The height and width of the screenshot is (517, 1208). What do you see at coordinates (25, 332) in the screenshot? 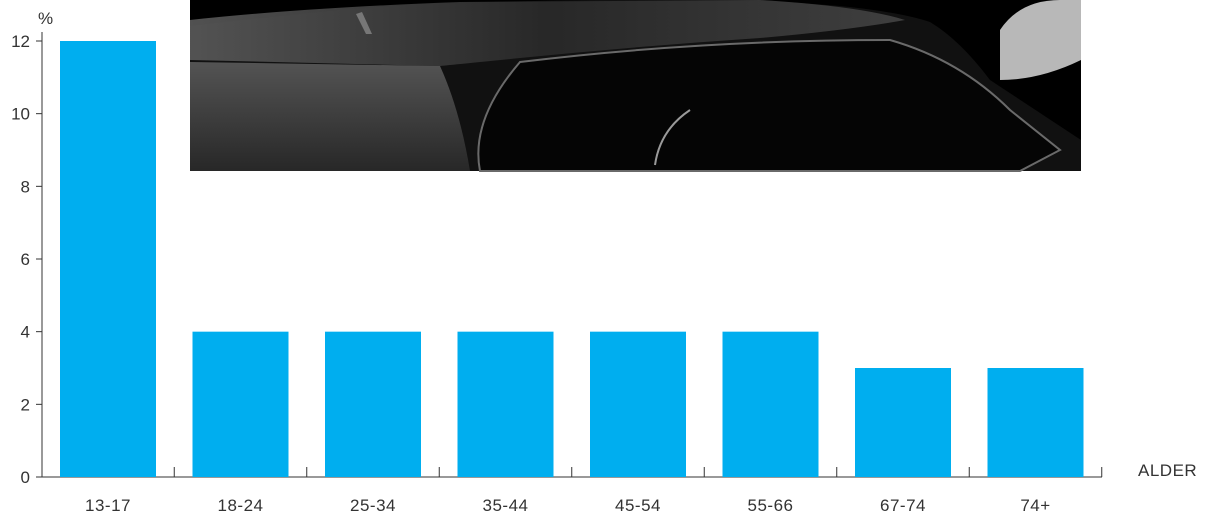
I see `y-tick-label: 4` at bounding box center [25, 332].